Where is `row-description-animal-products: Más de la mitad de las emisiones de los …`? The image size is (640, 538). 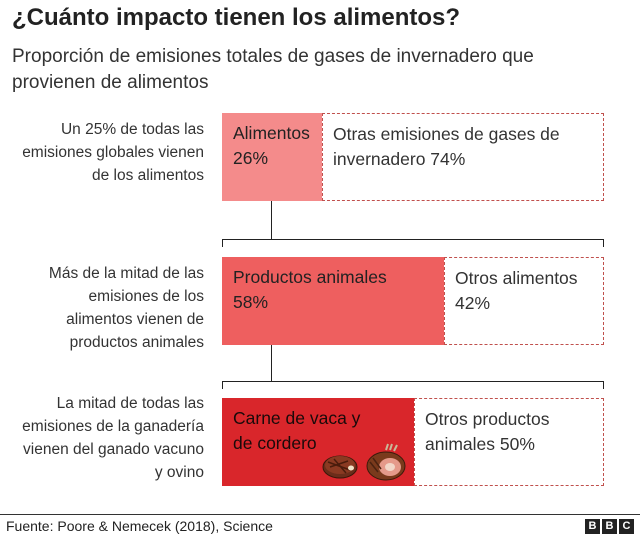
row-description-animal-products: Más de la mitad de las emisiones de los … is located at coordinates (126, 308).